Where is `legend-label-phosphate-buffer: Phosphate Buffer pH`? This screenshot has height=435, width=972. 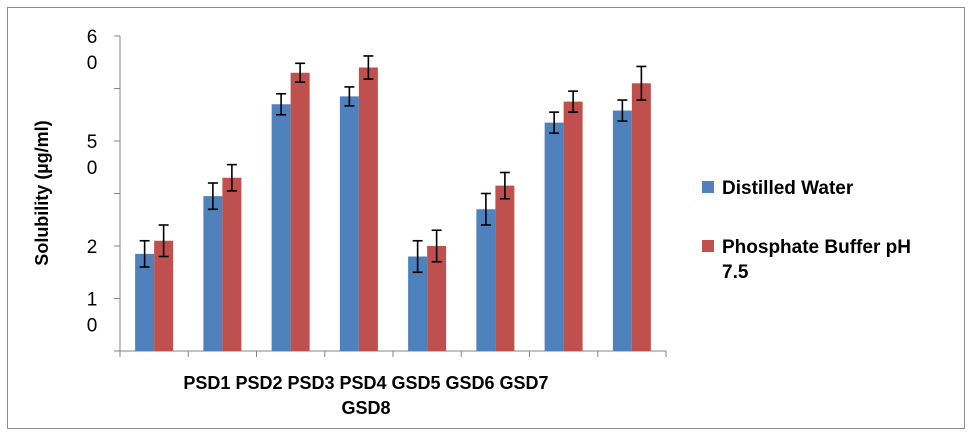
legend-label-phosphate-buffer: Phosphate Buffer pH is located at coordinates (816, 247).